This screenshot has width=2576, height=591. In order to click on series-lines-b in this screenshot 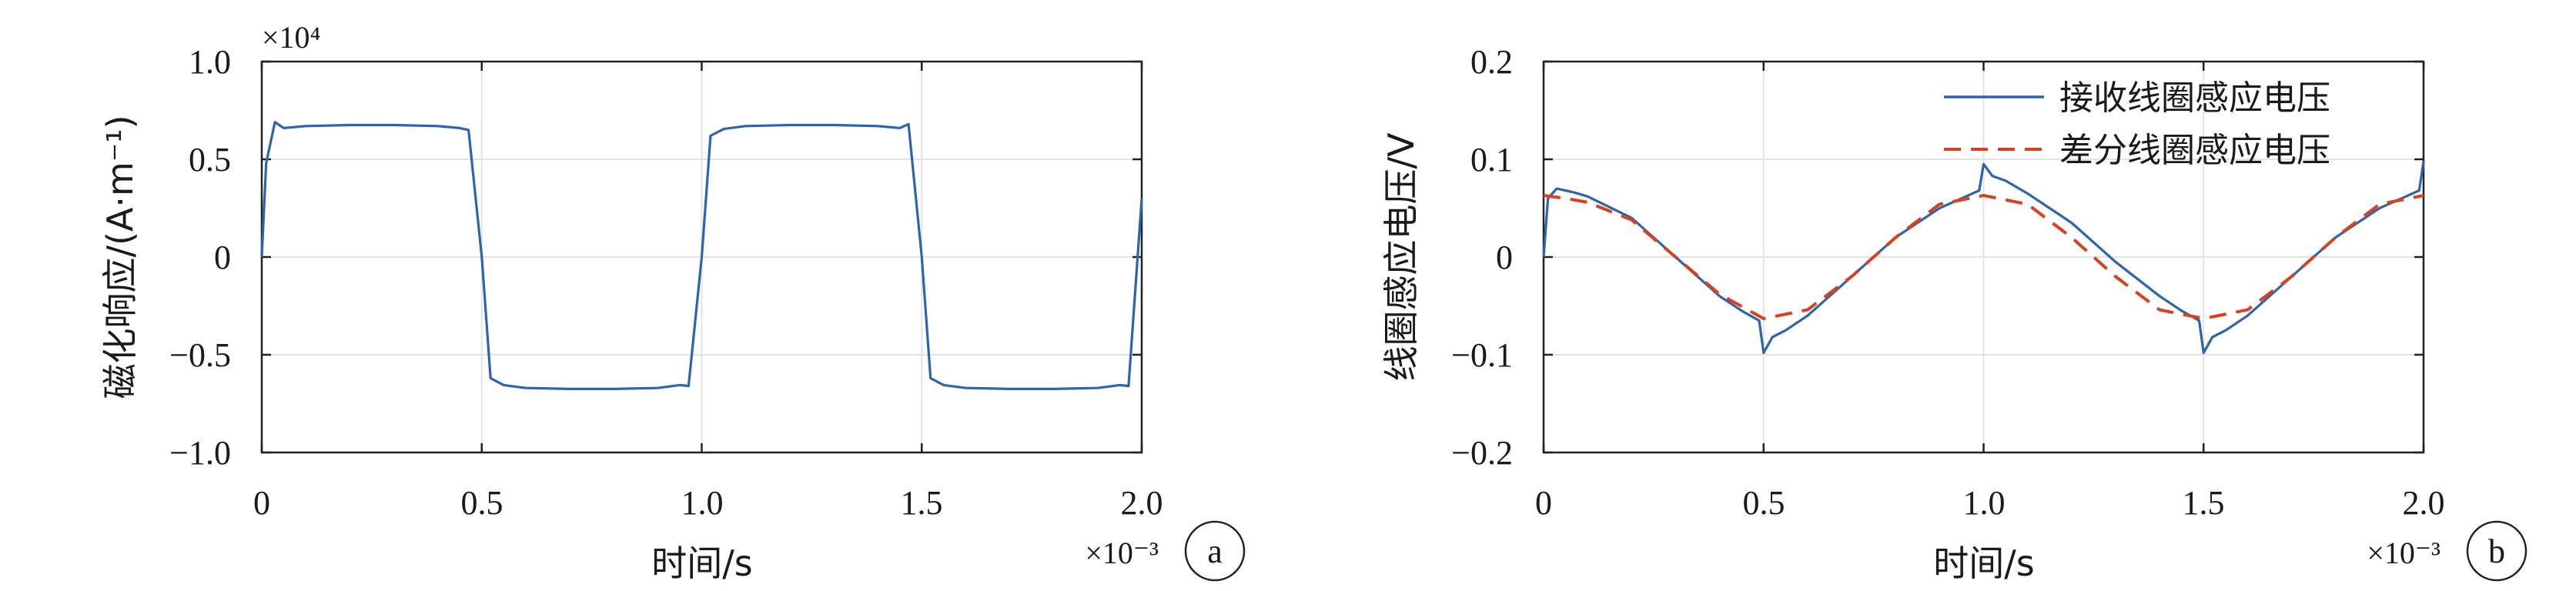, I will do `click(1983, 258)`.